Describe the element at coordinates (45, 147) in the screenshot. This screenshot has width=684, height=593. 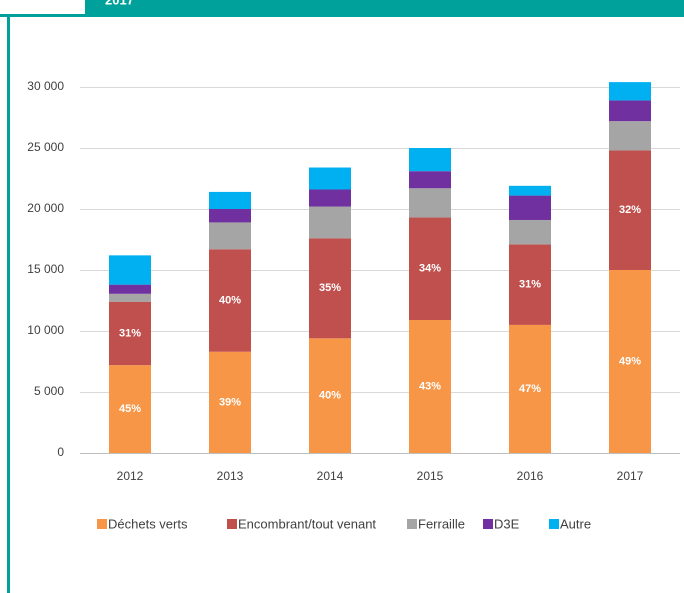
I see `y-tick-label: 25 000` at that location.